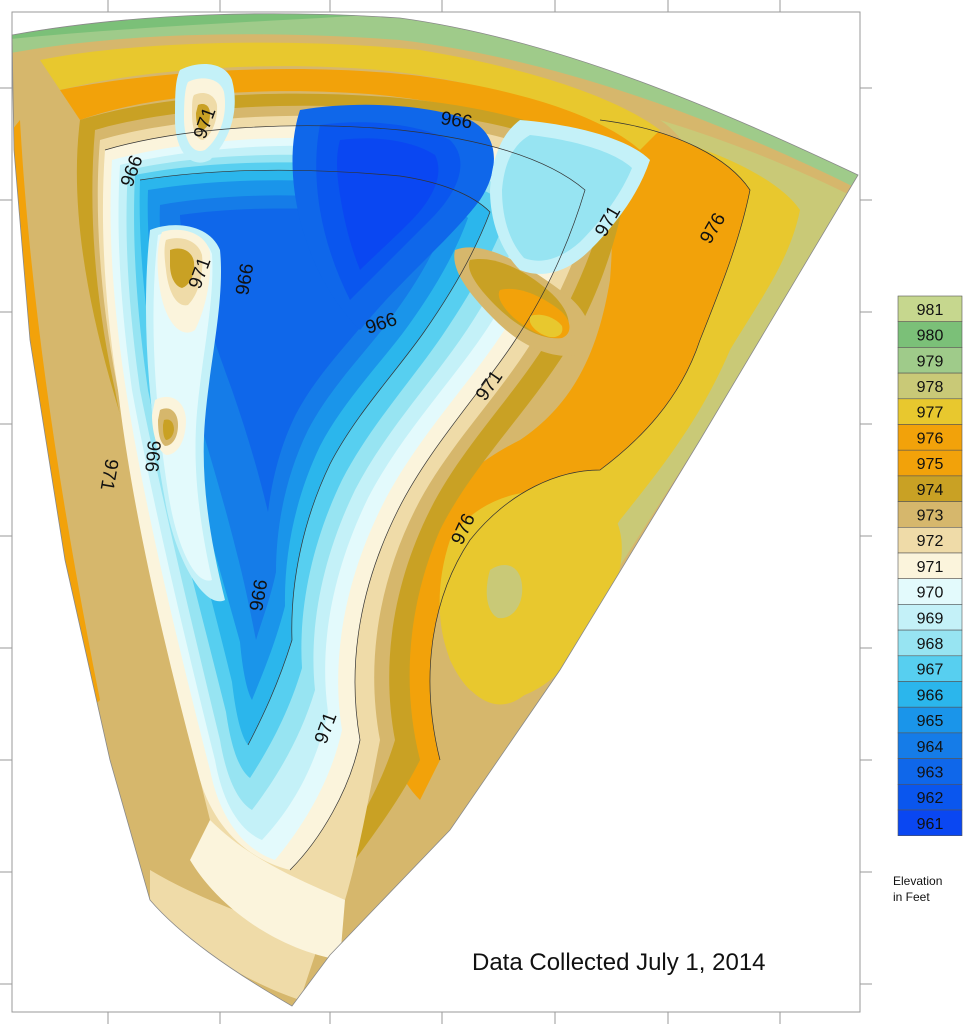 The width and height of the screenshot is (974, 1024). I want to click on legend-label-968: 968, so click(930, 644).